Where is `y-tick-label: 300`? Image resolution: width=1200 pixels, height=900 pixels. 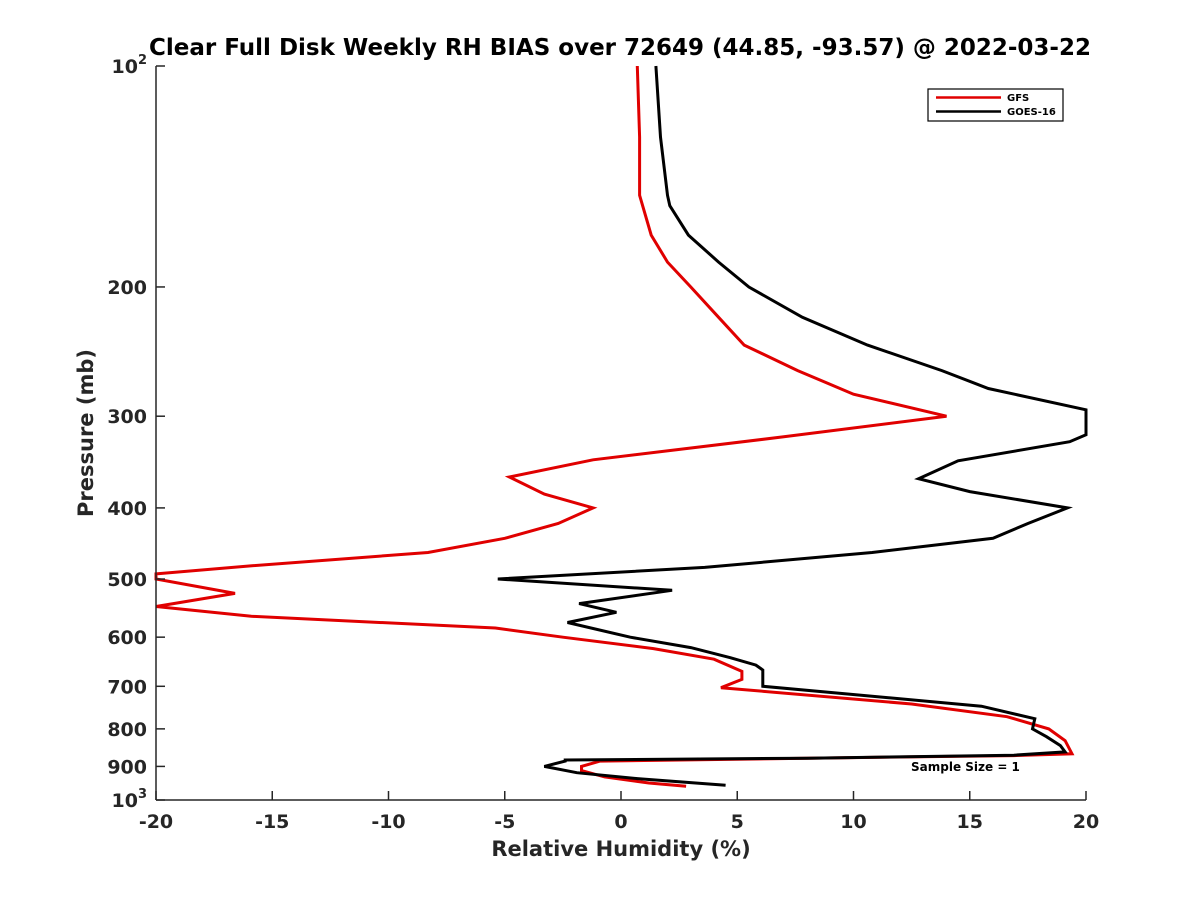
y-tick-label: 300 is located at coordinates (127, 417).